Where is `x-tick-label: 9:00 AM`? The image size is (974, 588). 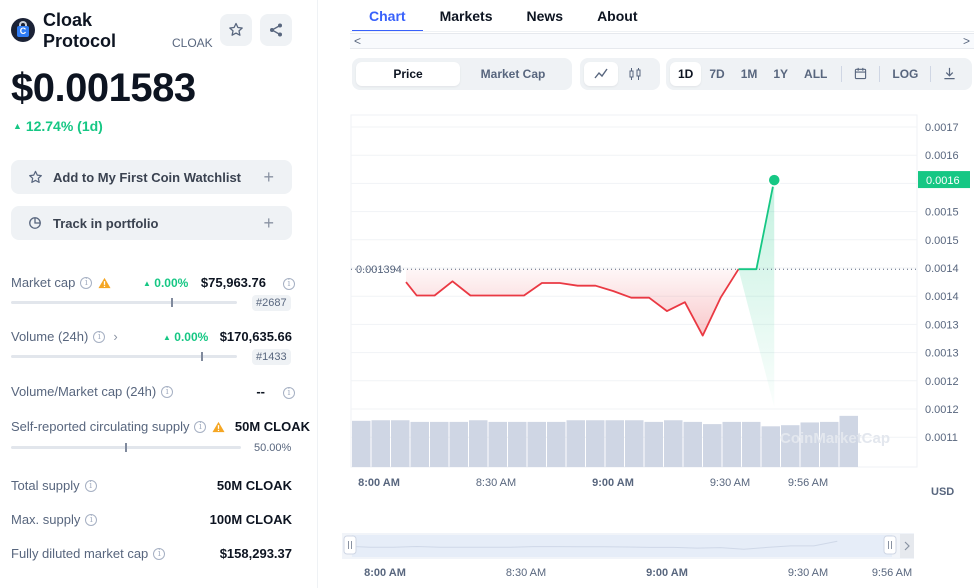 x-tick-label: 9:00 AM is located at coordinates (613, 483).